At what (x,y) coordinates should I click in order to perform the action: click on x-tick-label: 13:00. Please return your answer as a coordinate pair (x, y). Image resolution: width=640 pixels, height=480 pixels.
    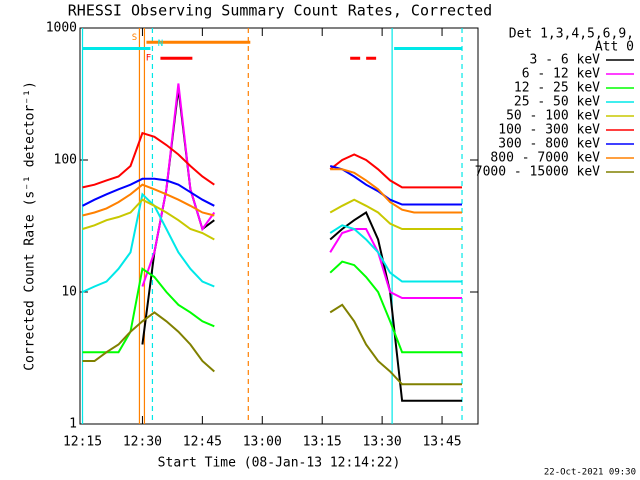
    Looking at the image, I should click on (262, 442).